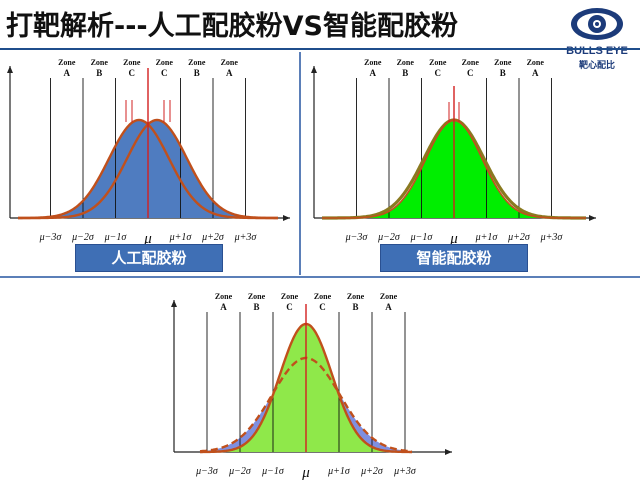 This screenshot has height=482, width=640. Describe the element at coordinates (320, 277) in the screenshot. I see `horizontal-divider` at that location.